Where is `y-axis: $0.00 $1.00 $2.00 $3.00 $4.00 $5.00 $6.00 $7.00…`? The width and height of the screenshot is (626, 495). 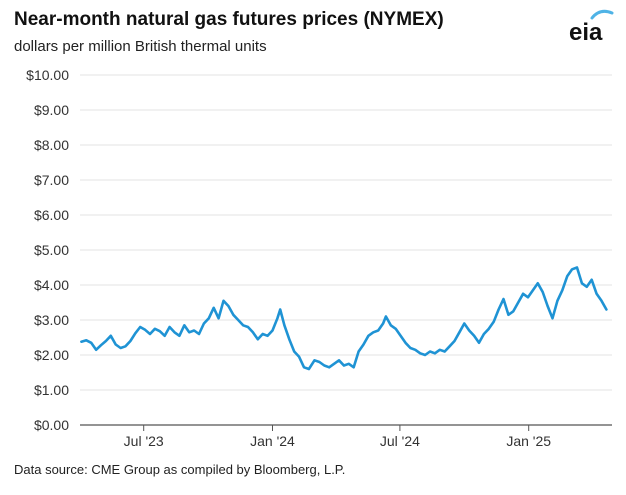
y-axis: $0.00 $1.00 $2.00 $3.00 $4.00 $5.00 $6.00 $7.00… is located at coordinates (47, 250).